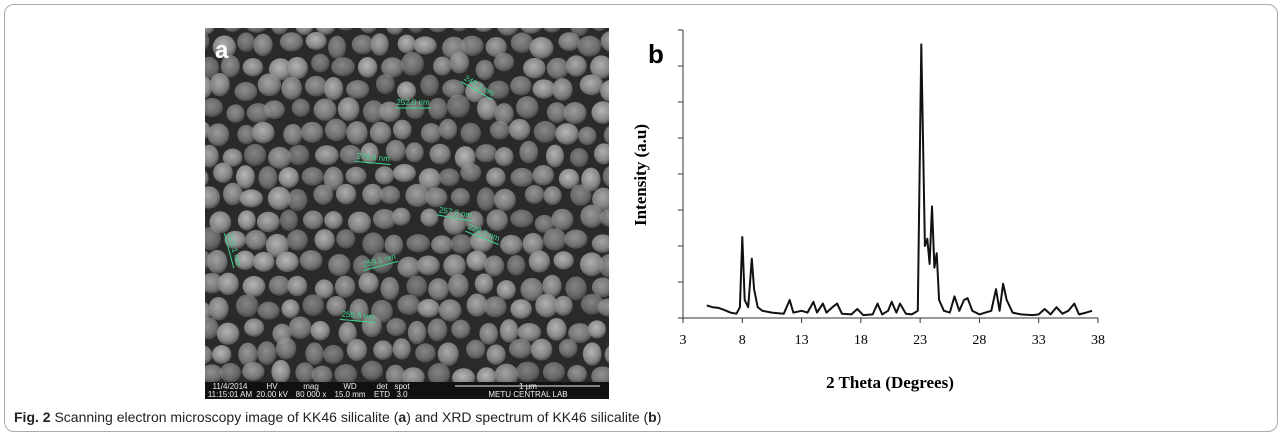  I want to click on caption-ref: a, so click(402, 417).